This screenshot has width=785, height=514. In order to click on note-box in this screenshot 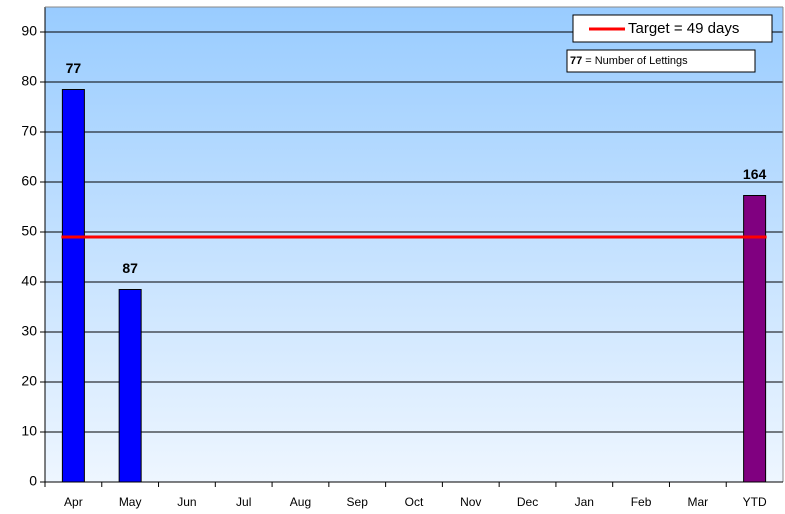, I will do `click(661, 61)`.